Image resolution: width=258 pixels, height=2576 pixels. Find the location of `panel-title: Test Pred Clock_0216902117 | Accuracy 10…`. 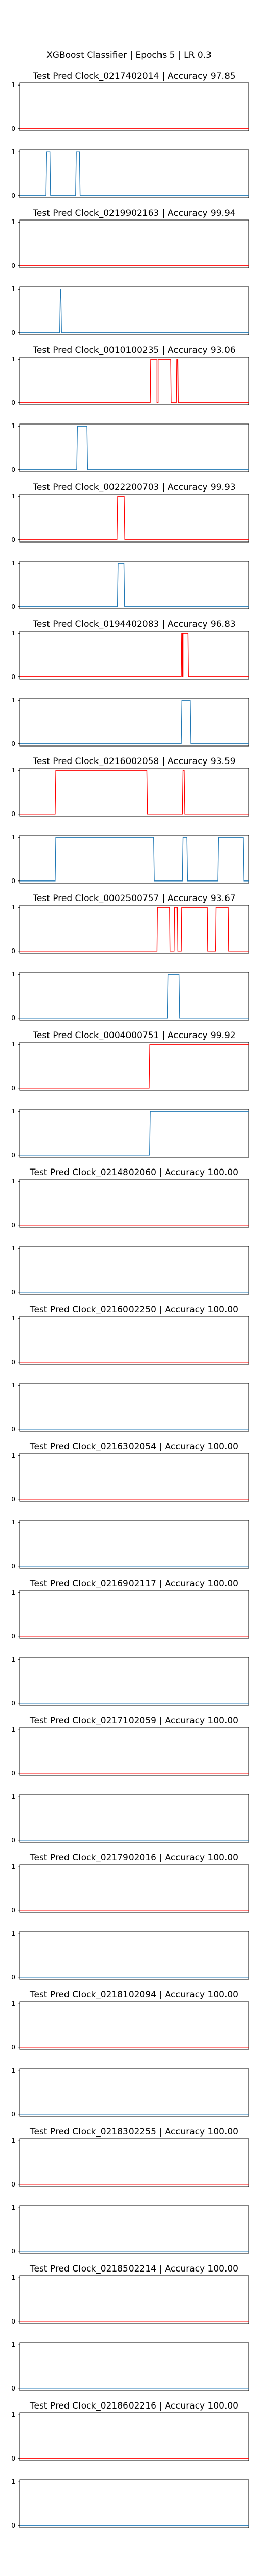

panel-title: Test Pred Clock_0216902117 | Accuracy 10… is located at coordinates (133, 1584).